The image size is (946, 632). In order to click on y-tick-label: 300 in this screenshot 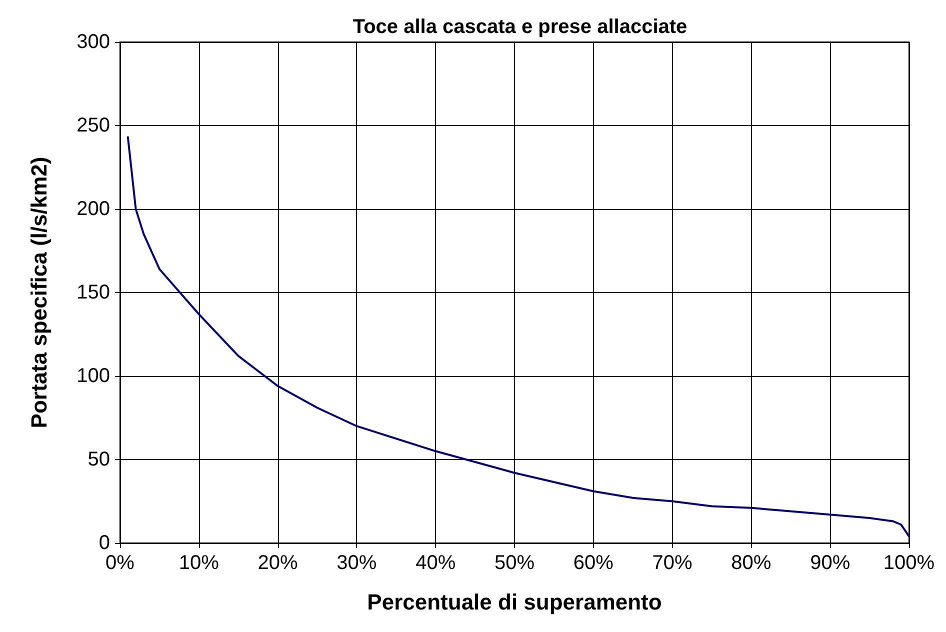, I will do `click(93, 42)`.